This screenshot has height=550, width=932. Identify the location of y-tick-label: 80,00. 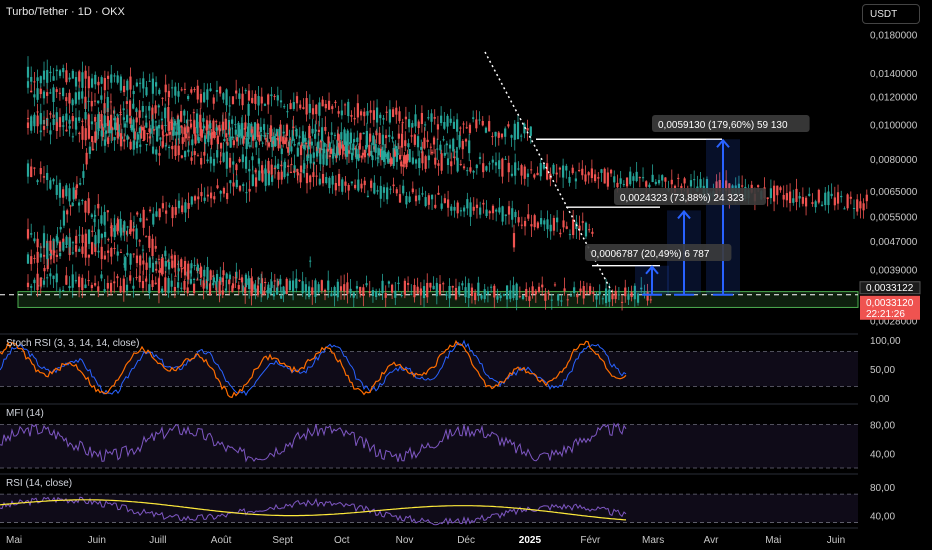
(882, 488).